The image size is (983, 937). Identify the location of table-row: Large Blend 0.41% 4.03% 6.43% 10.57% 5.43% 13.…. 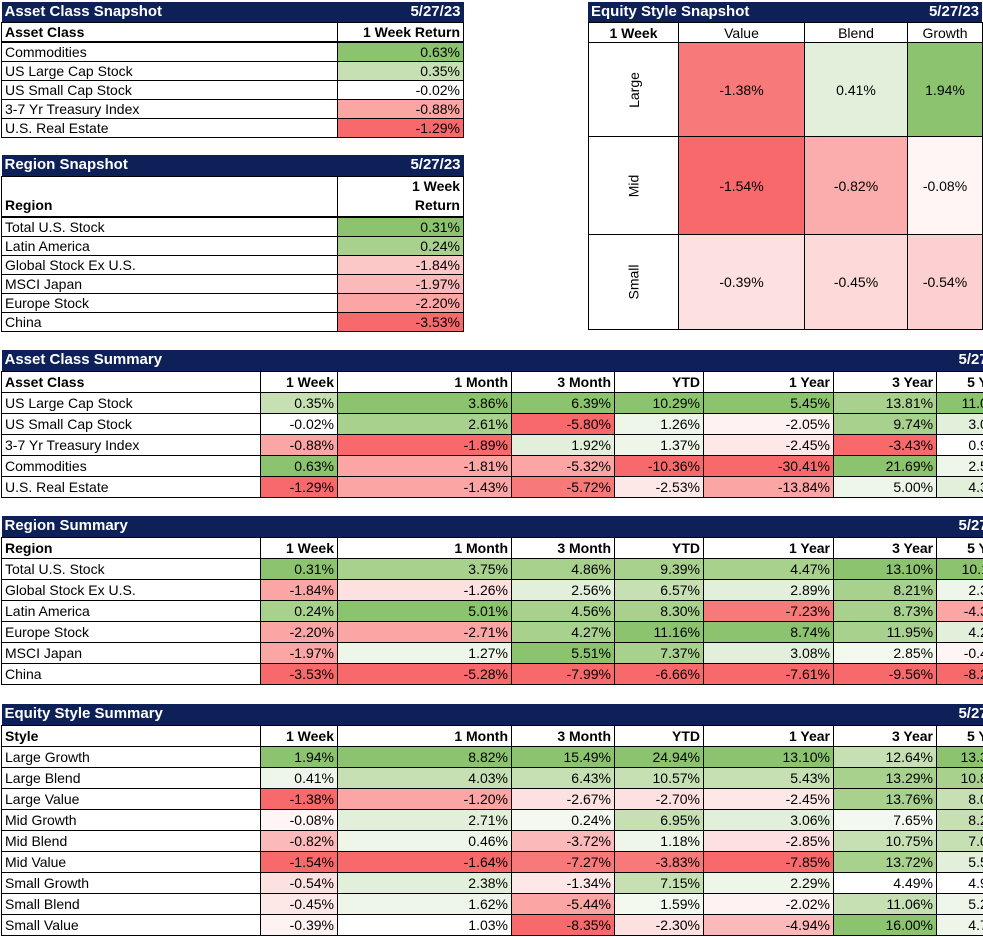
(492, 777).